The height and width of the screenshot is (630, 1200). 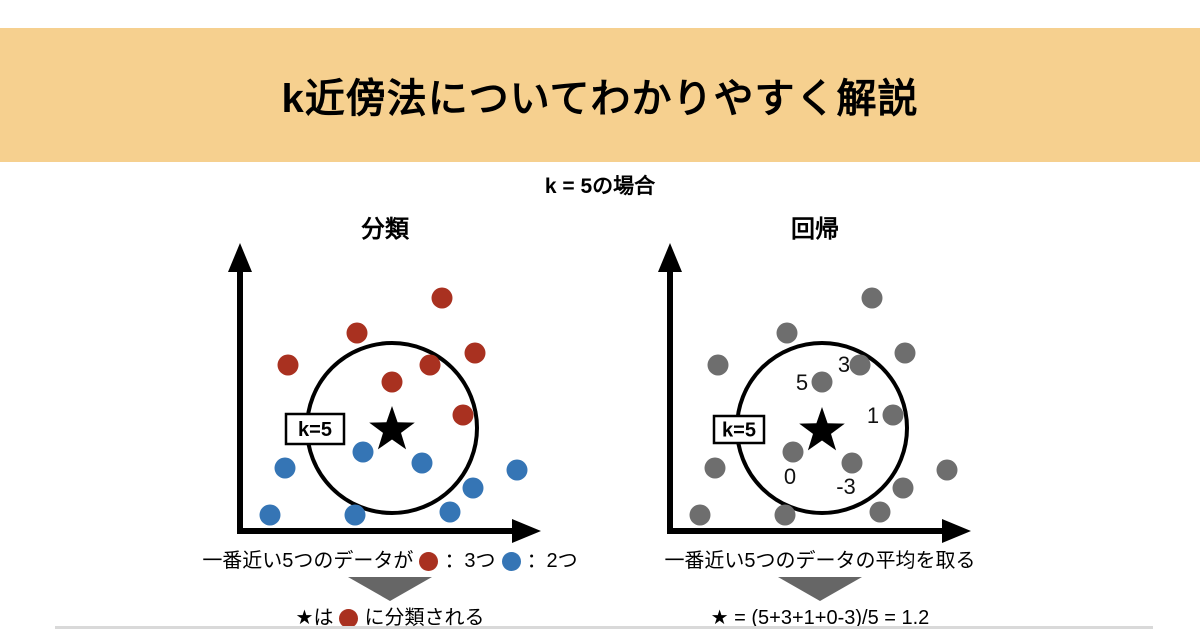 I want to click on blue-dot-icon, so click(x=511, y=561).